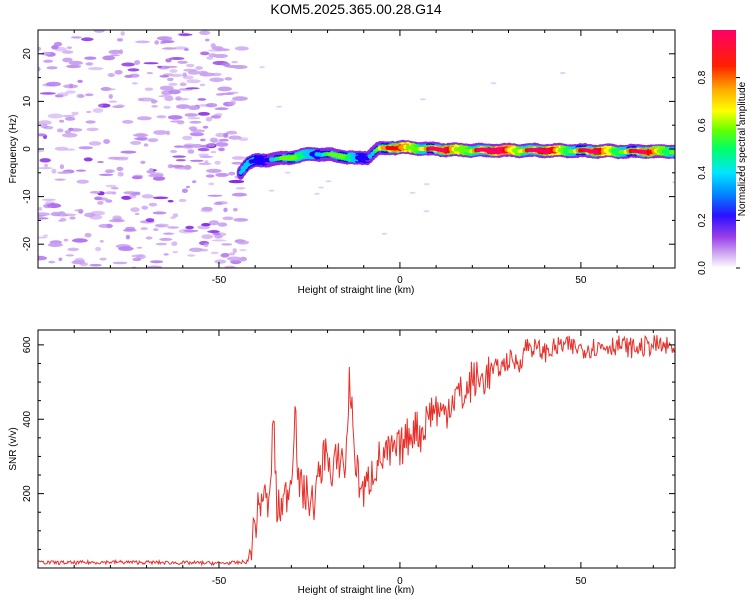 This screenshot has height=600, width=750. I want to click on colorbar-gradient, so click(724, 149).